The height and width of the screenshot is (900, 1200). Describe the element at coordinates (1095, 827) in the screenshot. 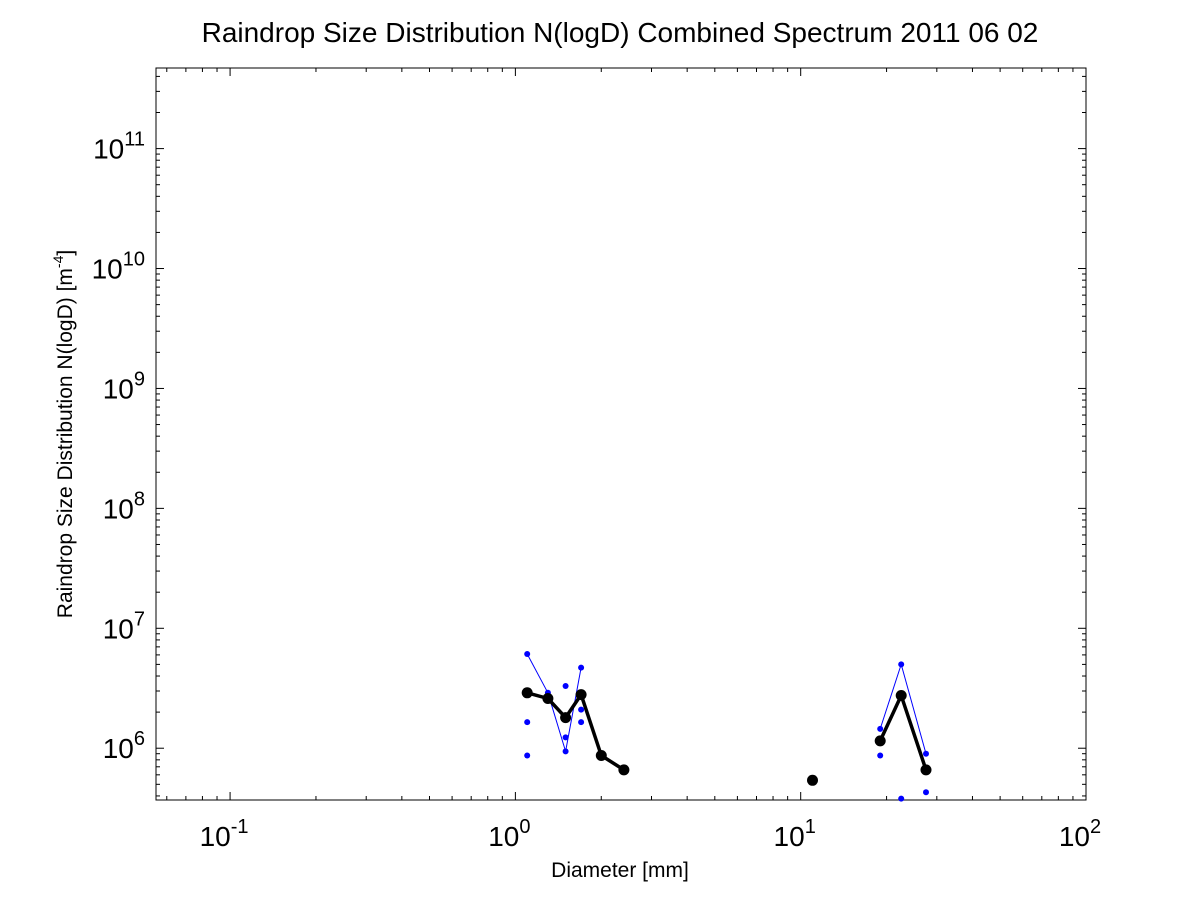

I see `x-tick-label-exponent: 2` at that location.